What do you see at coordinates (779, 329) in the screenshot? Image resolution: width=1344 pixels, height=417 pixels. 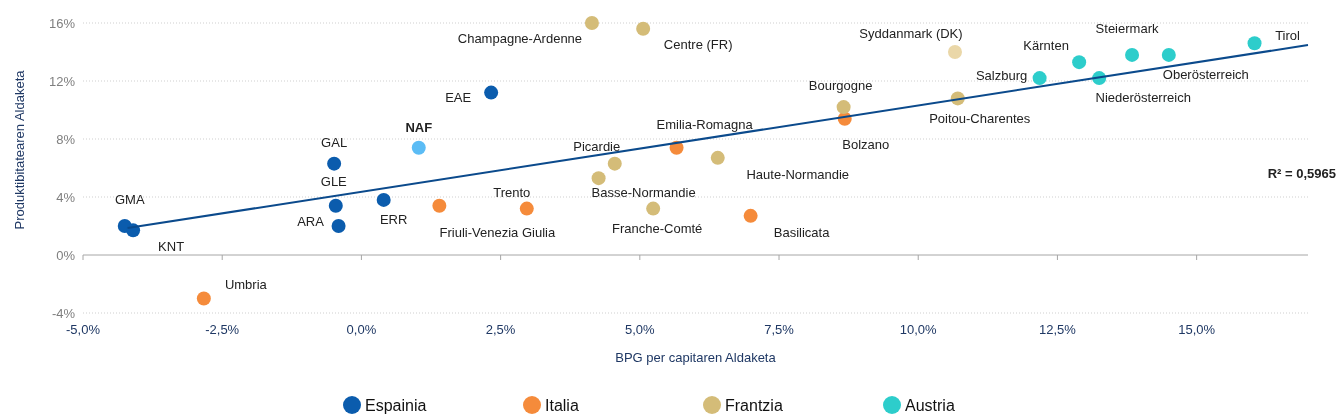 I see `x-tick-label: 7,5%` at bounding box center [779, 329].